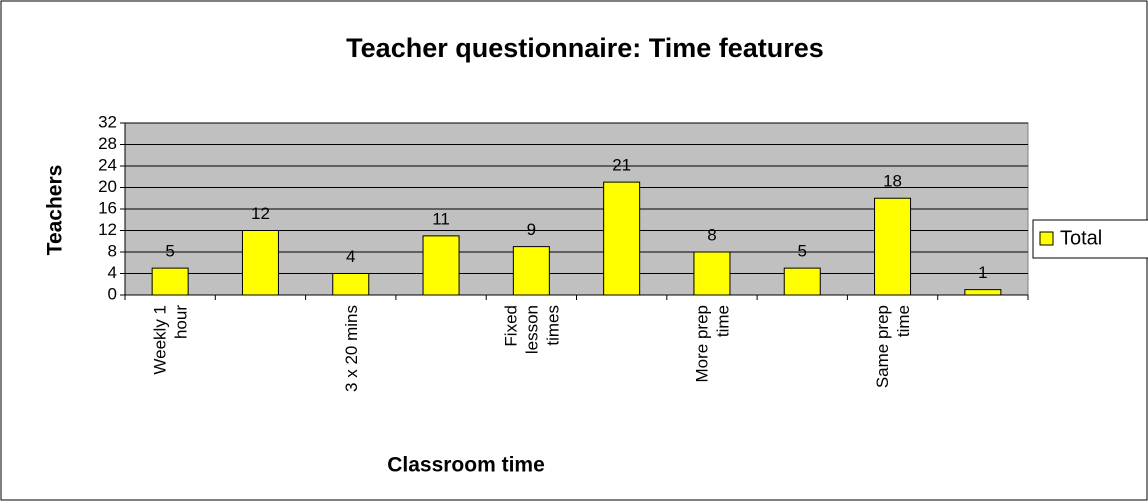 This screenshot has height=501, width=1148. What do you see at coordinates (1081, 238) in the screenshot?
I see `legend-label: Total` at bounding box center [1081, 238].